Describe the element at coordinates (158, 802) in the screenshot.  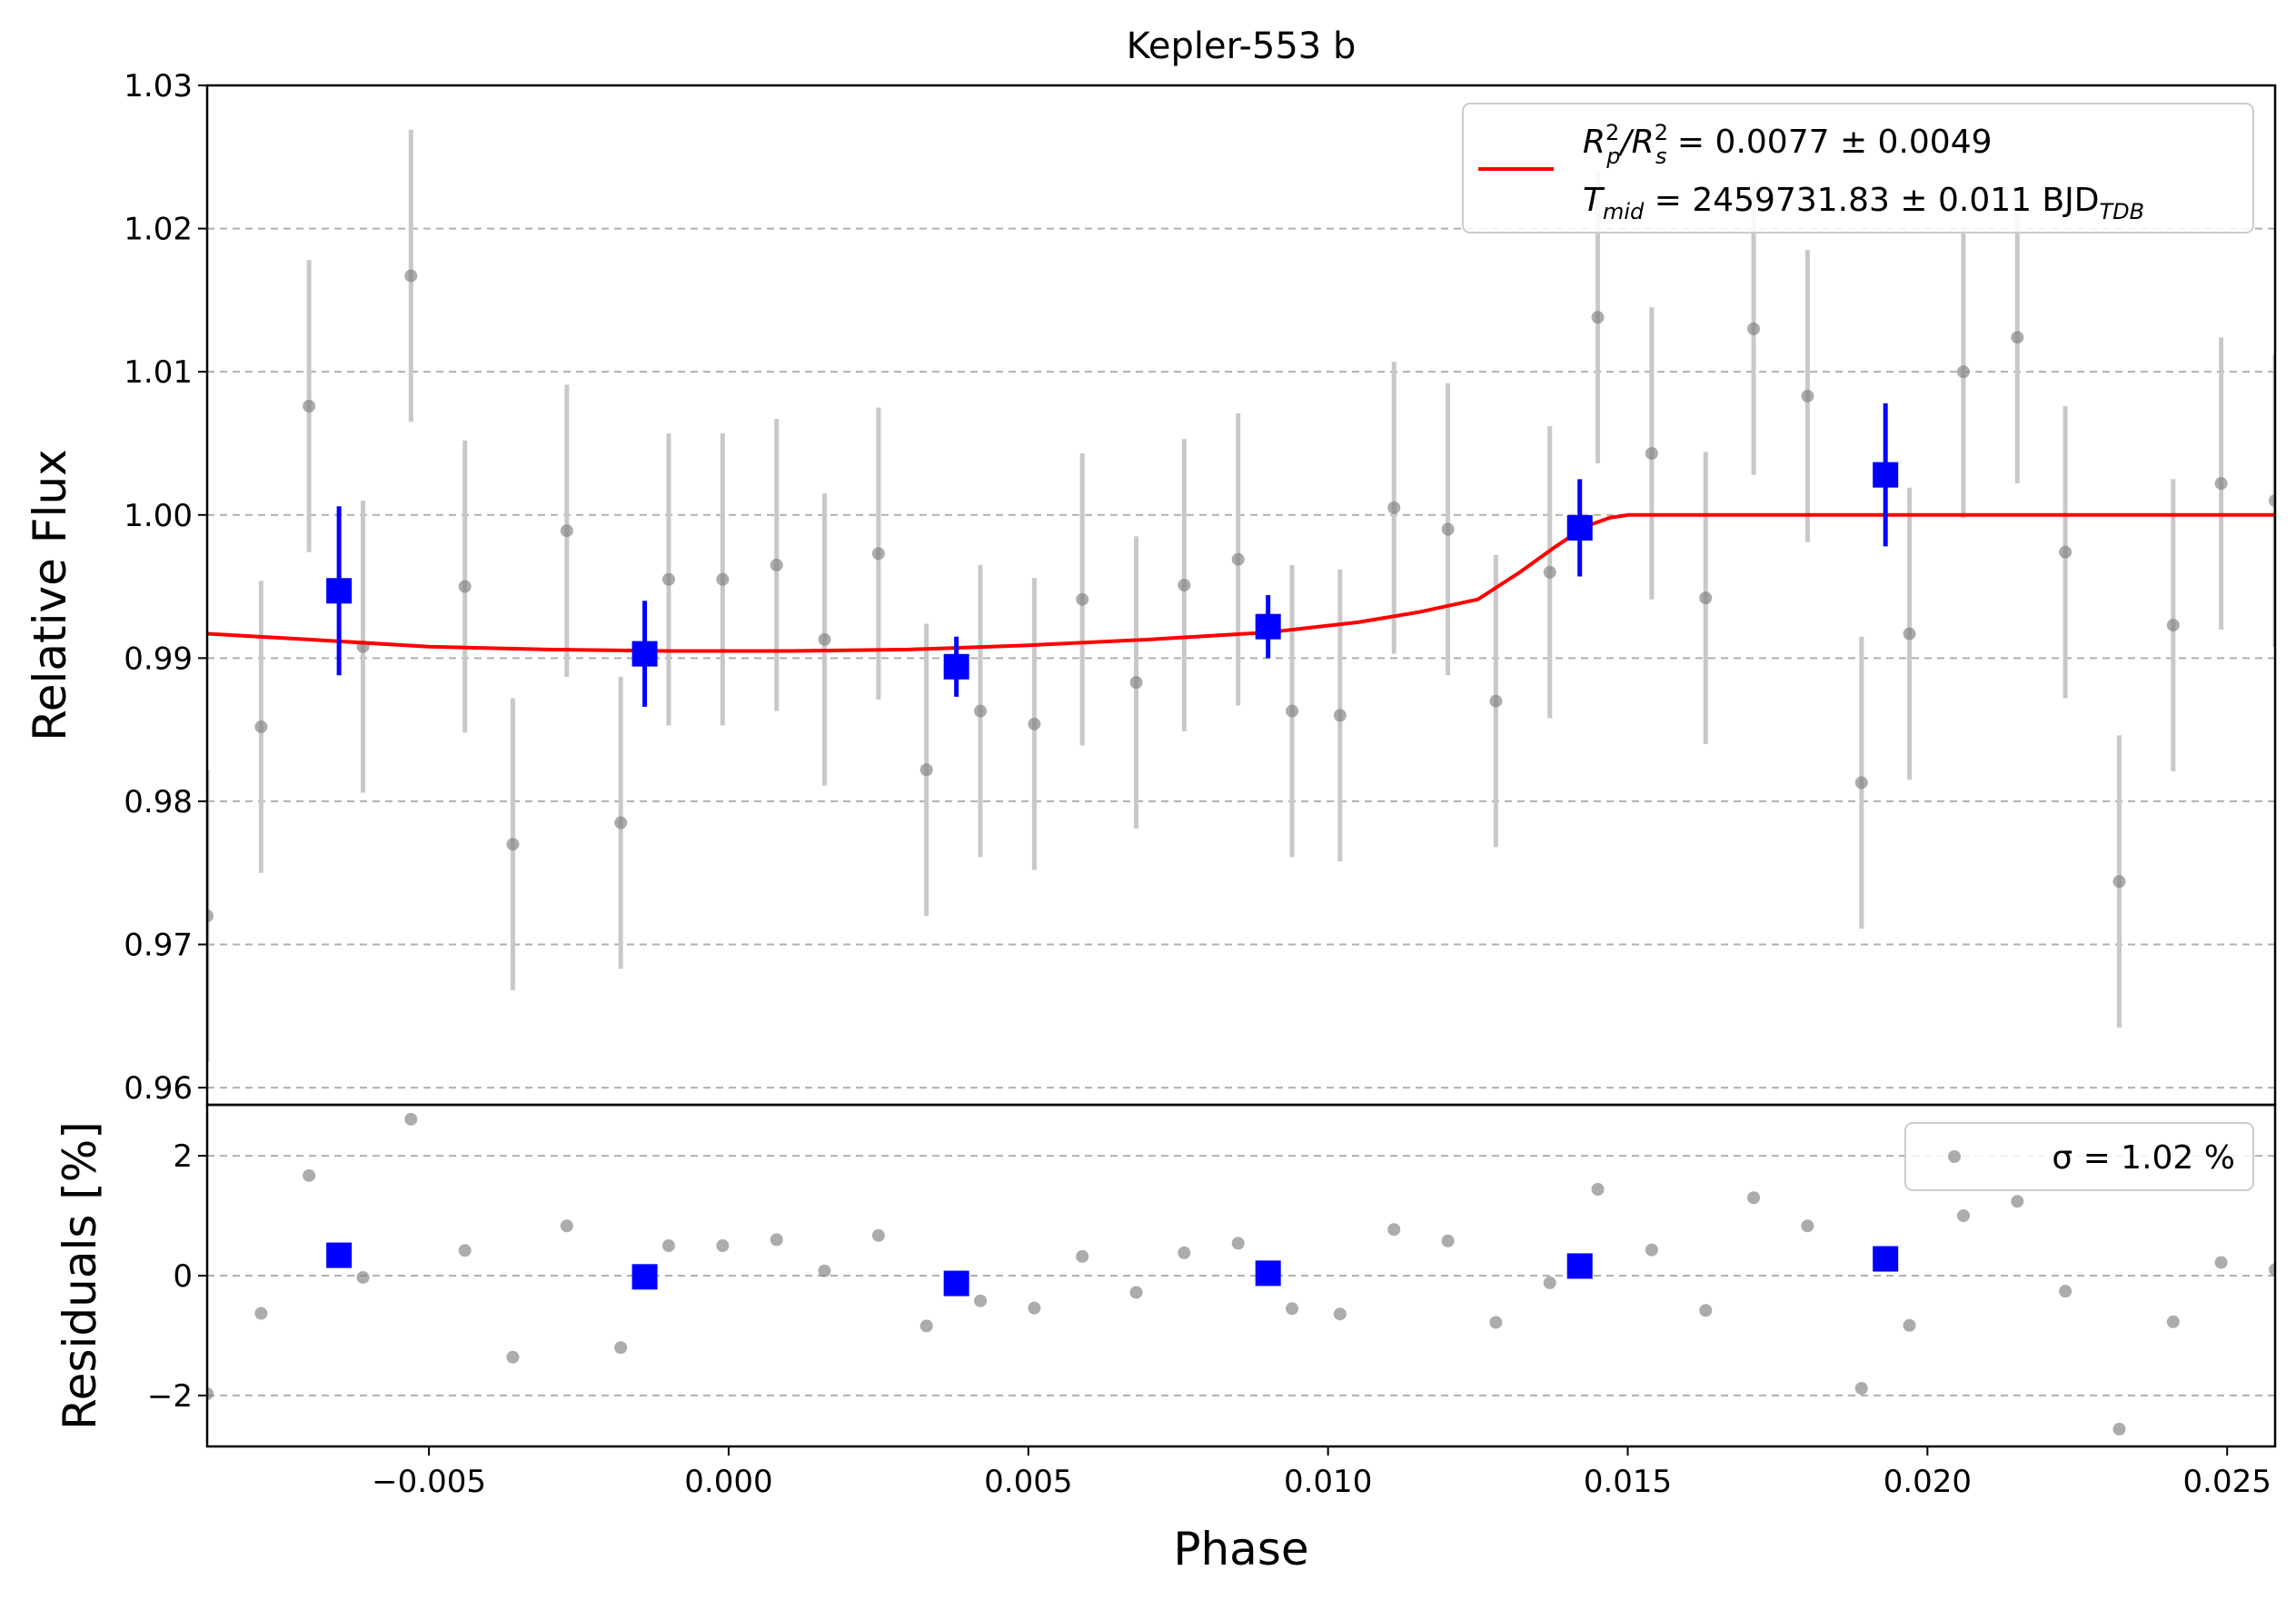
I see `y-tick-label: 0.98` at that location.